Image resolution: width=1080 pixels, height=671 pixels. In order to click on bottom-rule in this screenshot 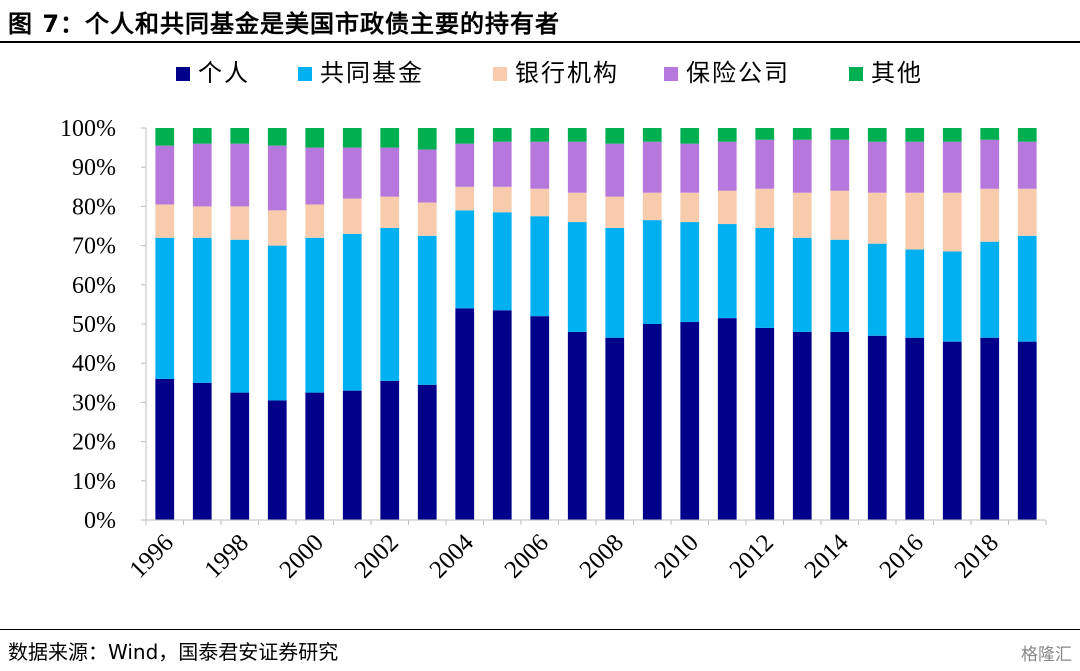, I will do `click(540, 629)`.